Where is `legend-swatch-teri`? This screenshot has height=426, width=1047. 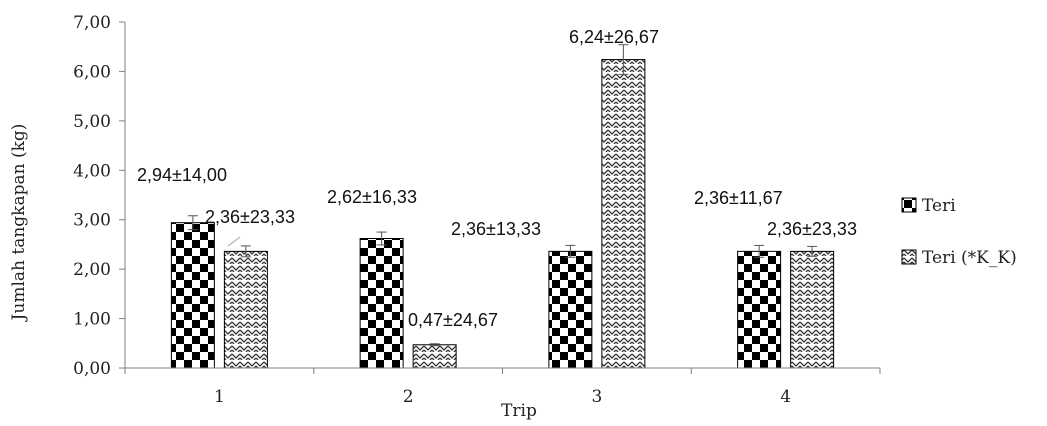
legend-swatch-teri is located at coordinates (909, 205).